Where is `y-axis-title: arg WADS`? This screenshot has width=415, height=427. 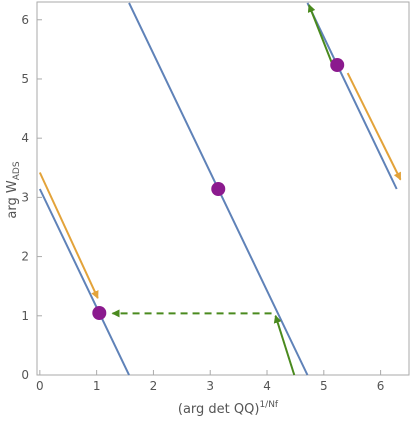 y-axis-title: arg WADS is located at coordinates (13, 189).